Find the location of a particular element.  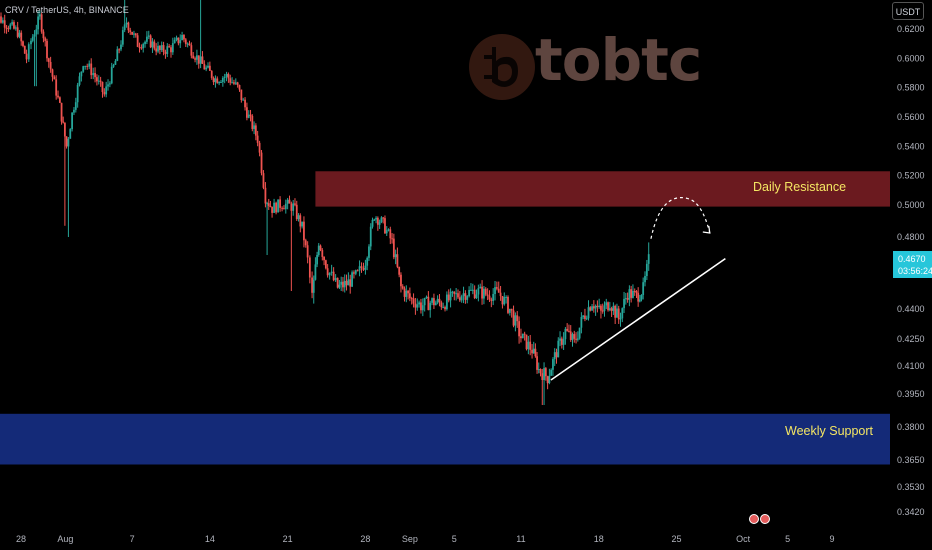

price-tick-label: 0.3950 is located at coordinates (911, 394).